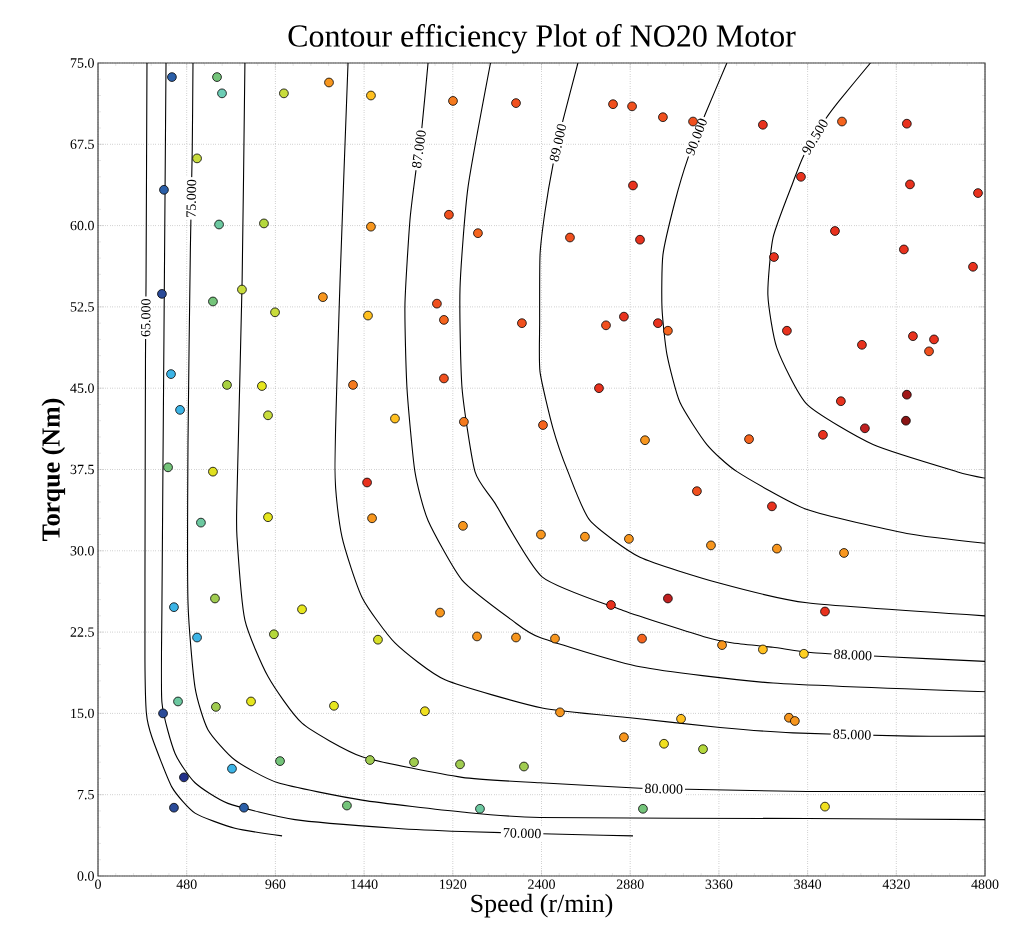  What do you see at coordinates (85, 795) in the screenshot?
I see `y-tick-label: 7.5` at bounding box center [85, 795].